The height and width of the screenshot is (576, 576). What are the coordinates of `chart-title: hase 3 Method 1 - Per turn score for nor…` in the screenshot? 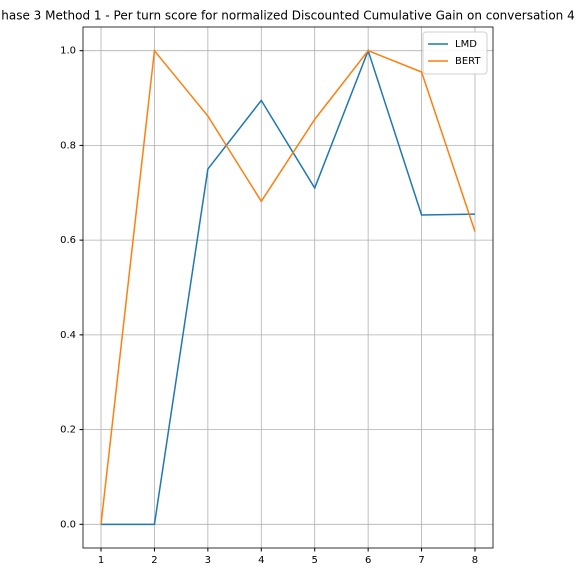 It's located at (288, 16).